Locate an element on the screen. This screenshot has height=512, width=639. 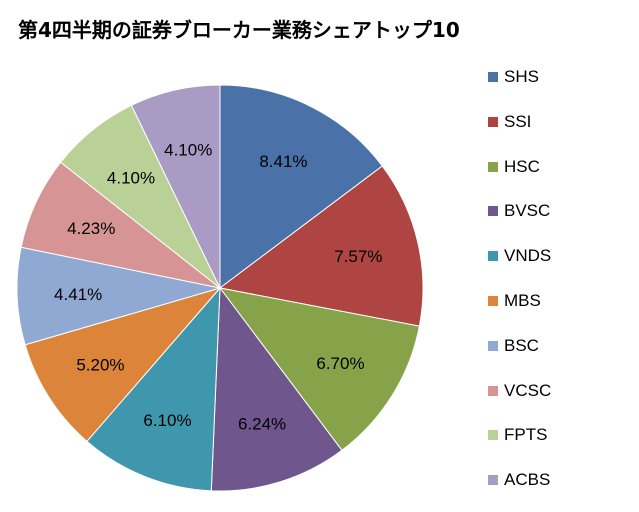
legend-label: VCSC is located at coordinates (528, 390).